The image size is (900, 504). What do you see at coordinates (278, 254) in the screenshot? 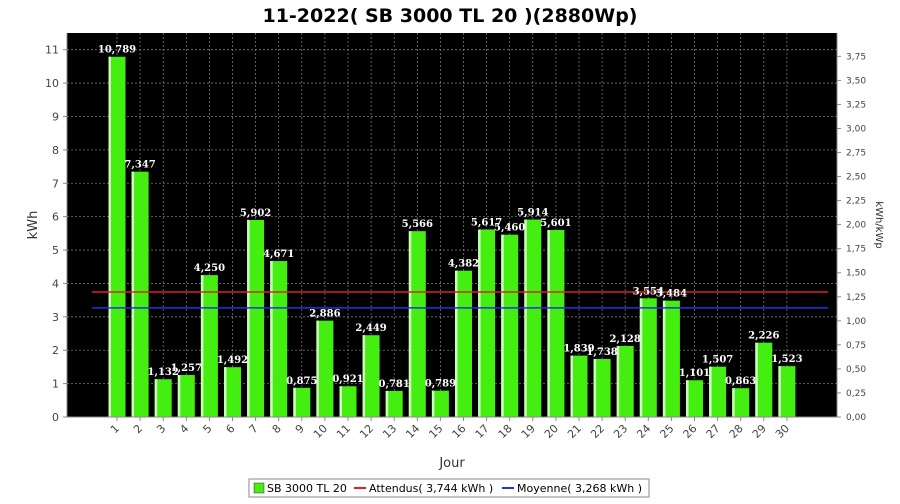
I see `bar-value-label: 4,671` at bounding box center [278, 254].